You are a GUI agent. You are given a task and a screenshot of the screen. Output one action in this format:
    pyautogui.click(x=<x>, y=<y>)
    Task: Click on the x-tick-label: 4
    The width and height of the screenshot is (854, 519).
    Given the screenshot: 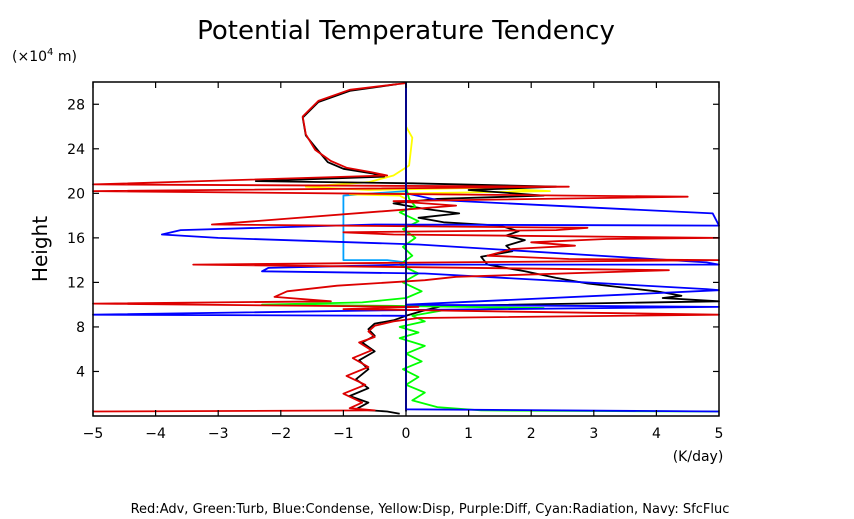 What is the action you would take?
    pyautogui.click(x=656, y=434)
    